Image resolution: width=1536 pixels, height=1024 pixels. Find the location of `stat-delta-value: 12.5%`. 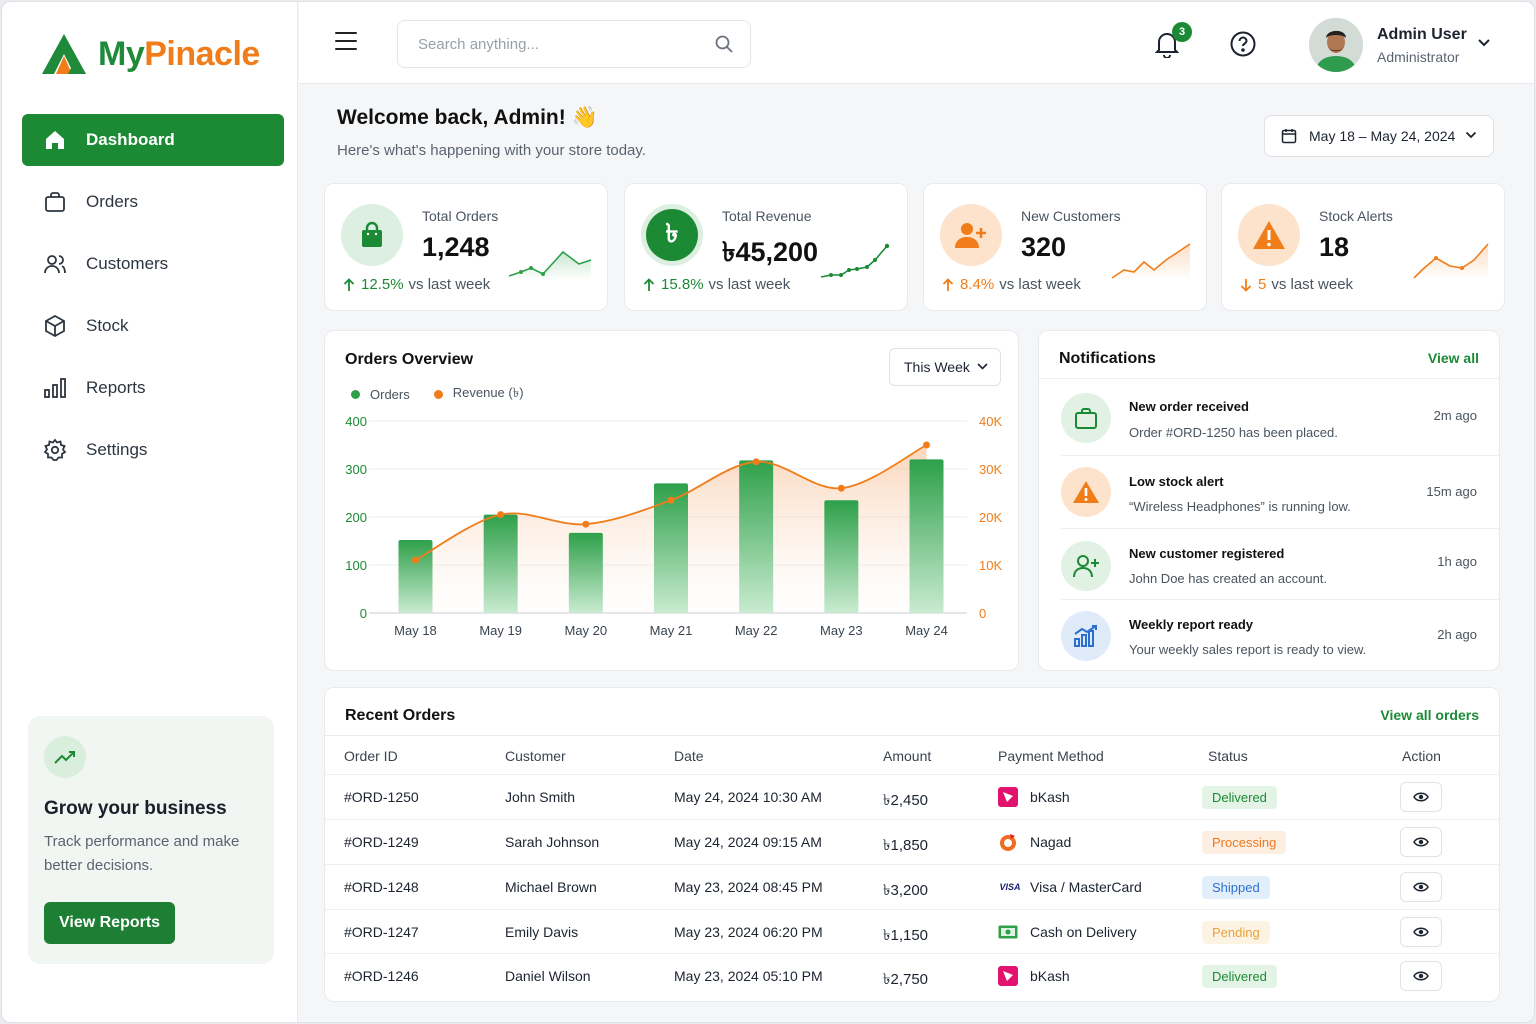

stat-delta-value: 12.5% is located at coordinates (382, 284).